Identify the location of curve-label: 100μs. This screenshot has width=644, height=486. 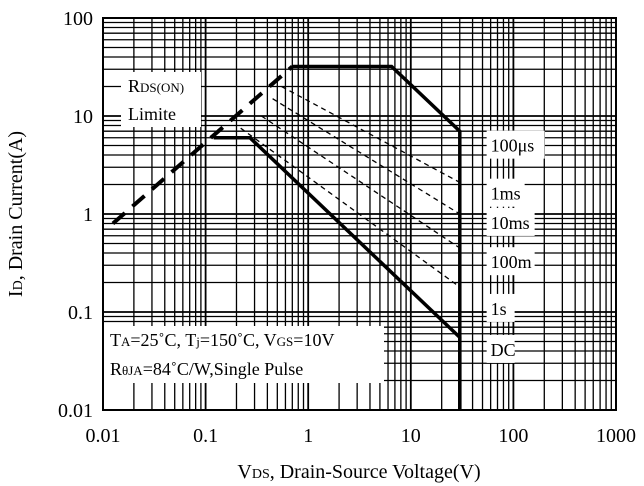
(513, 146).